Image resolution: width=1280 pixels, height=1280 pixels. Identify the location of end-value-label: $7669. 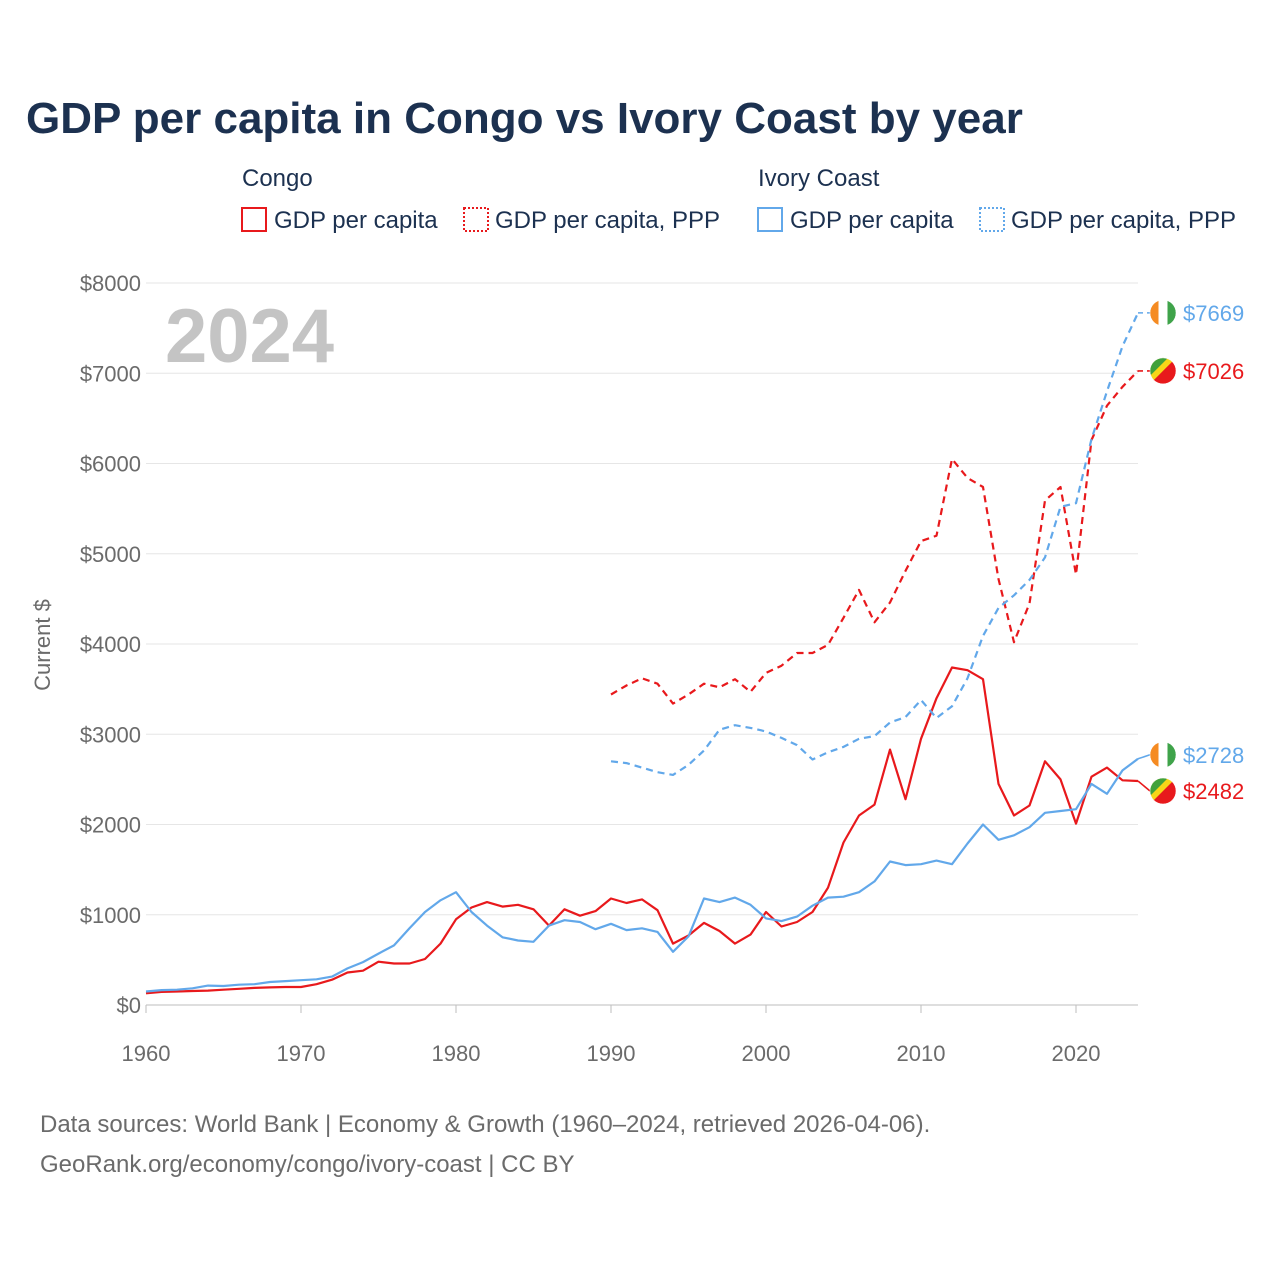
(1213, 313).